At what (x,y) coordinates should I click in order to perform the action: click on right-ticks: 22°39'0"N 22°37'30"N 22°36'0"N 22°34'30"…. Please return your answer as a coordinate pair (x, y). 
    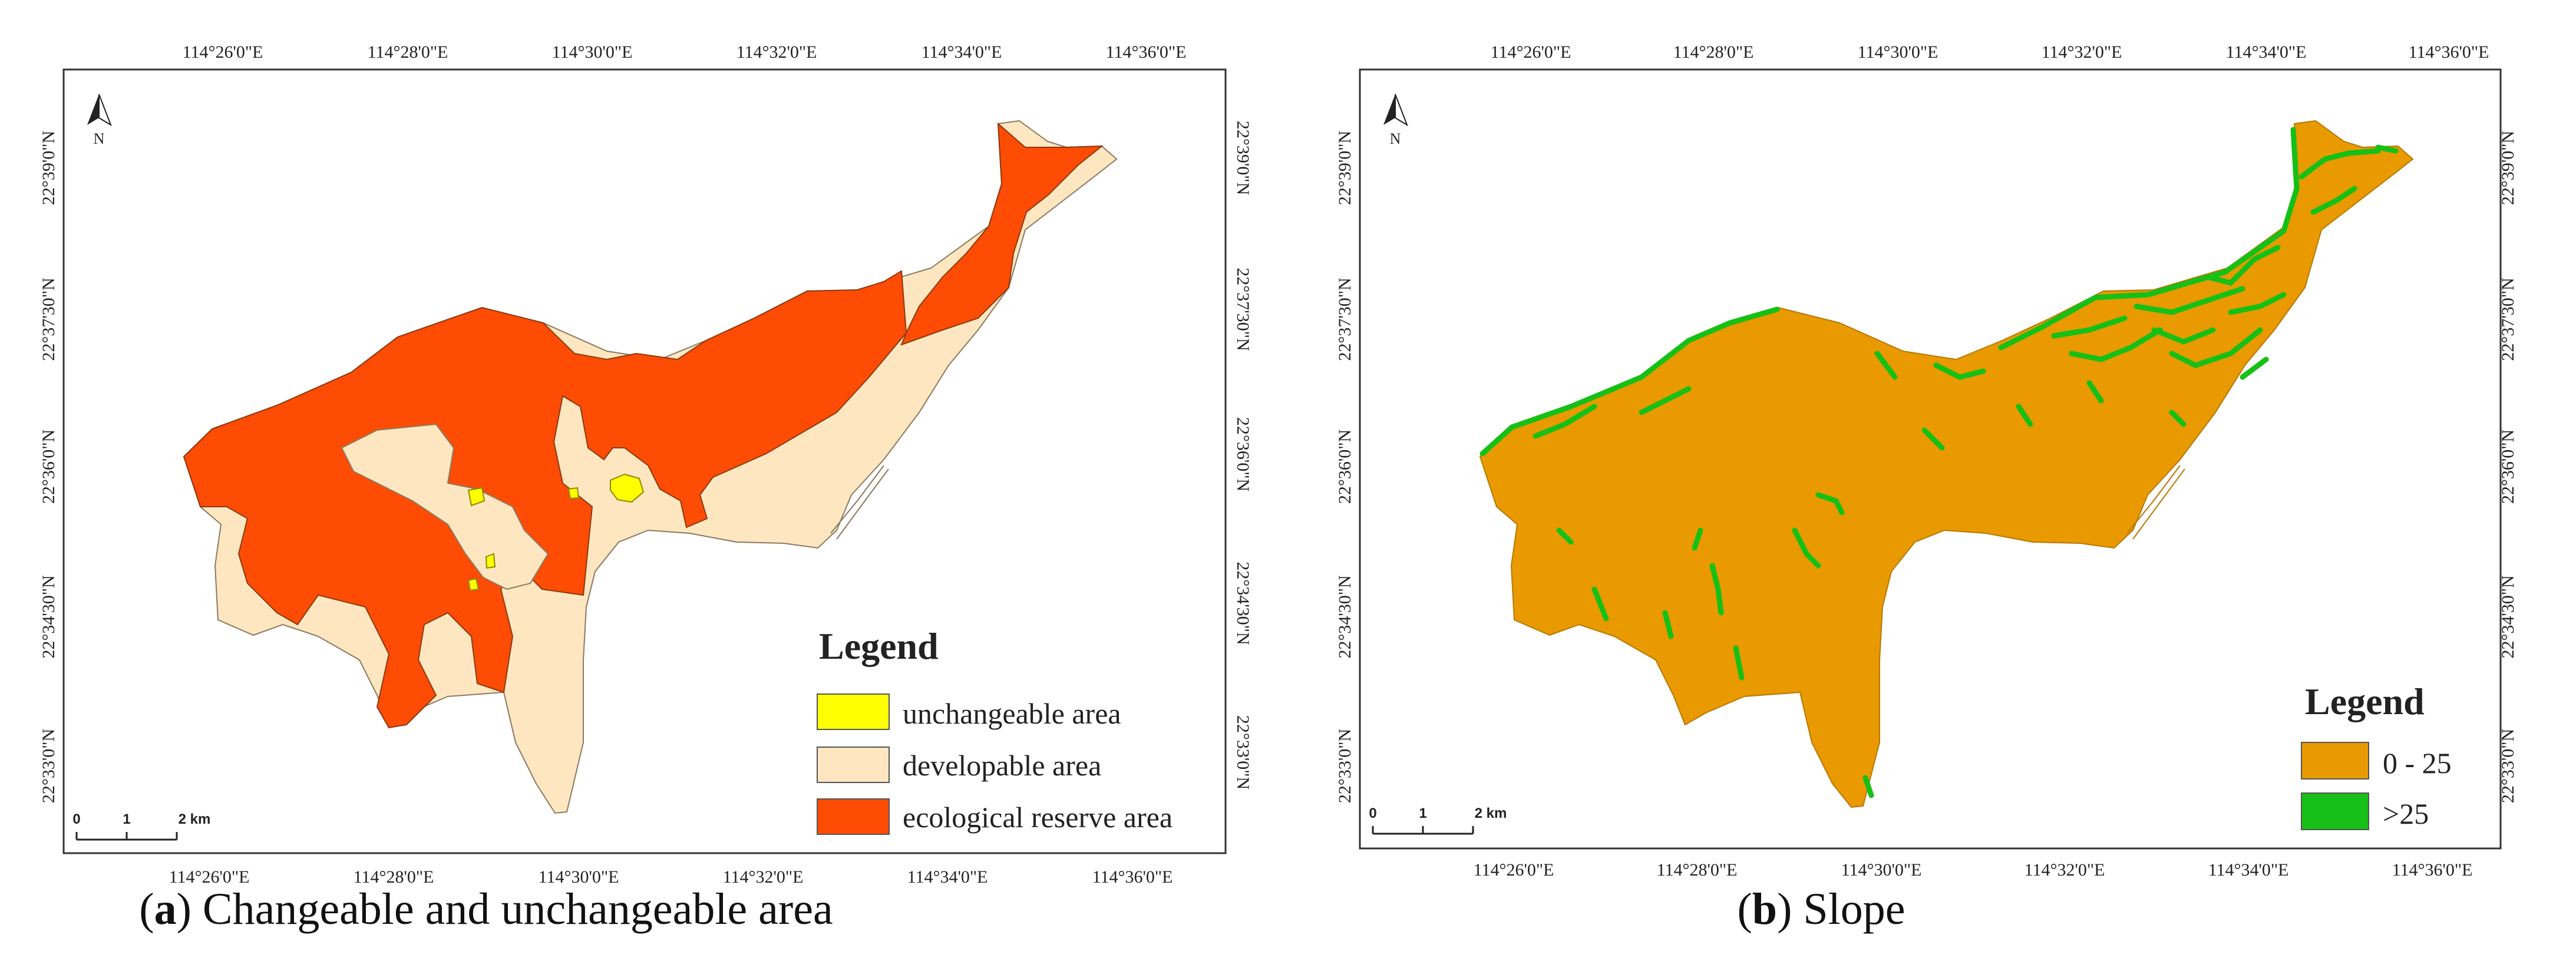
    Looking at the image, I should click on (2508, 467).